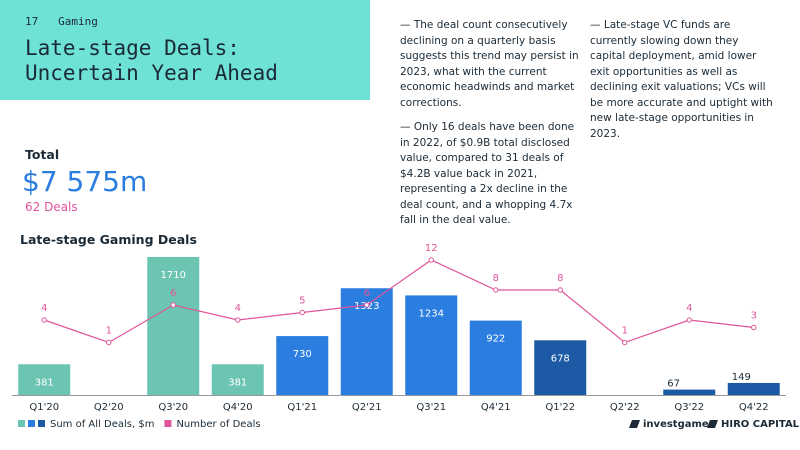 The width and height of the screenshot is (800, 450). What do you see at coordinates (560, 407) in the screenshot?
I see `x-tick-label: Q1'22` at bounding box center [560, 407].